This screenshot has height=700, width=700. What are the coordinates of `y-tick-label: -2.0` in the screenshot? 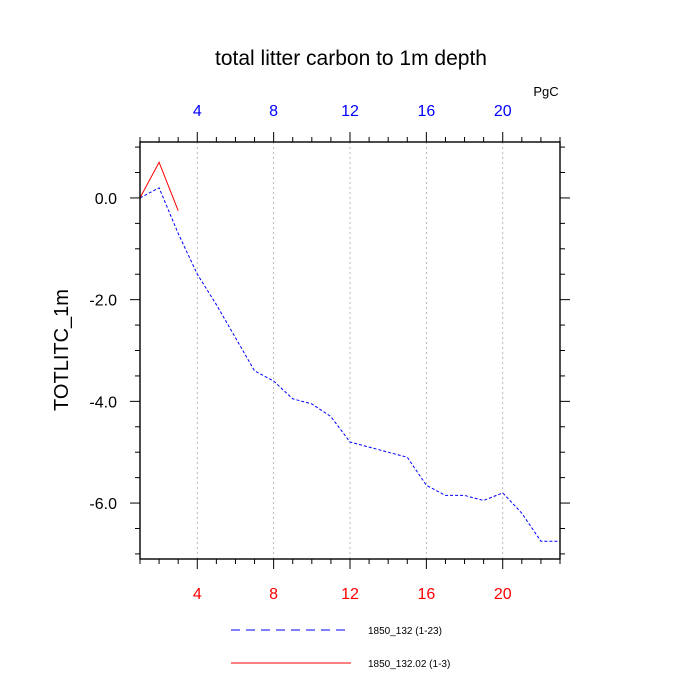 It's located at (103, 301).